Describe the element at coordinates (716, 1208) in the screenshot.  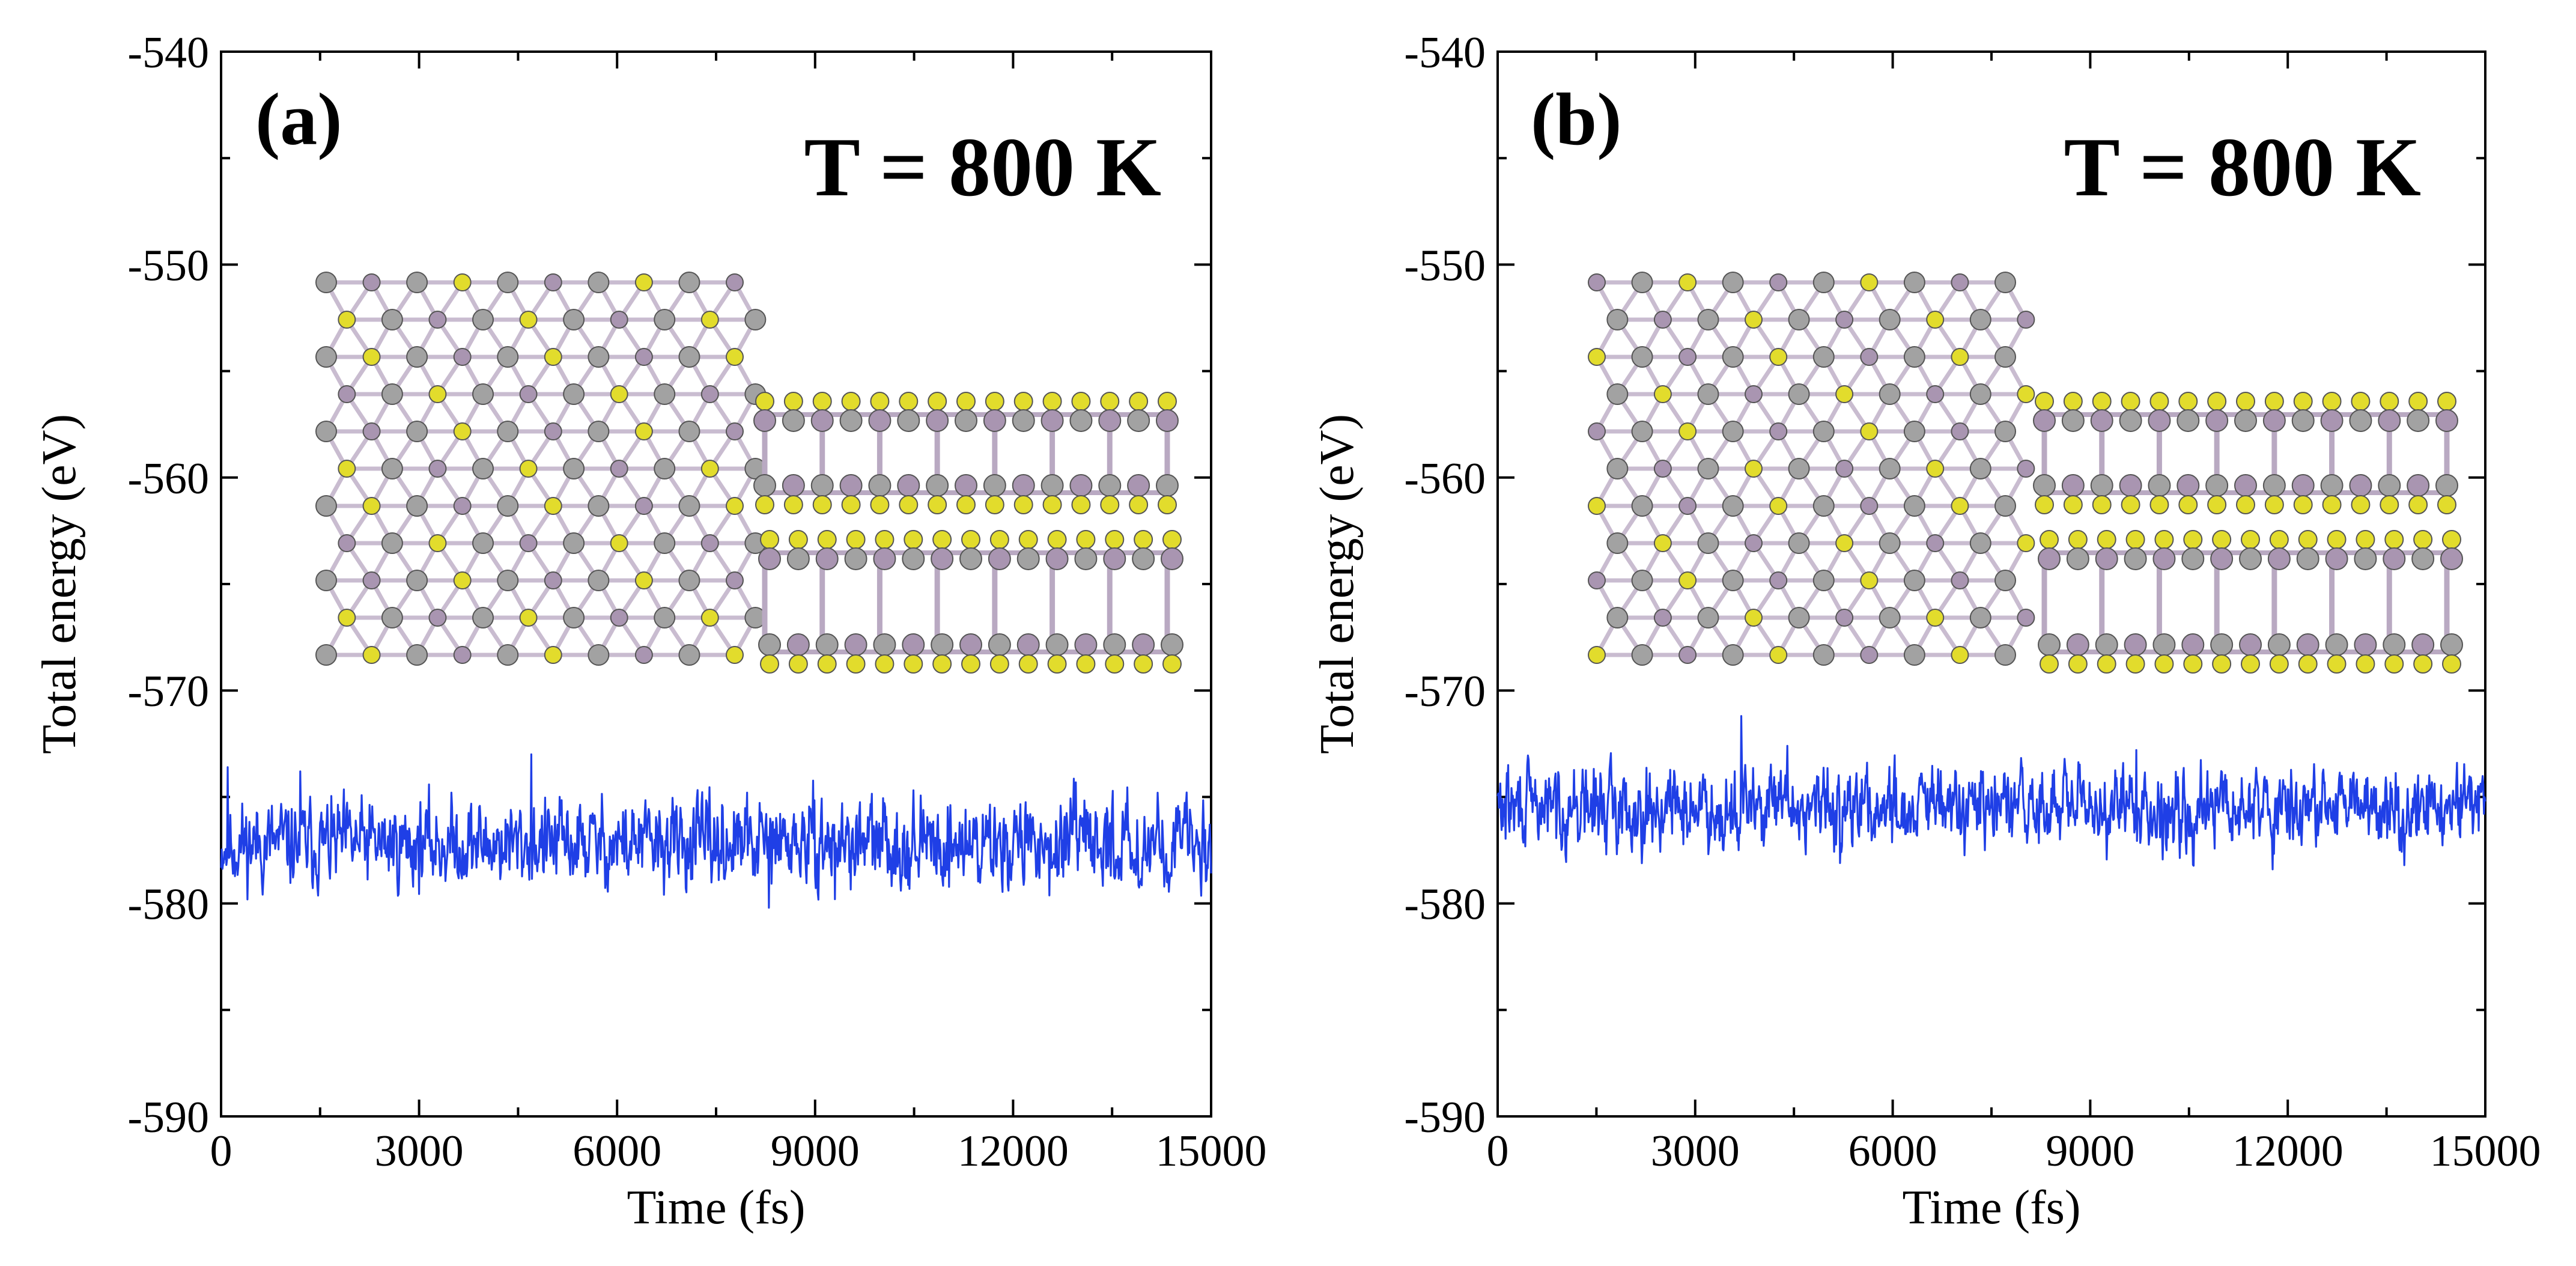
I see `x-axis-title-a: Time (fs)` at that location.